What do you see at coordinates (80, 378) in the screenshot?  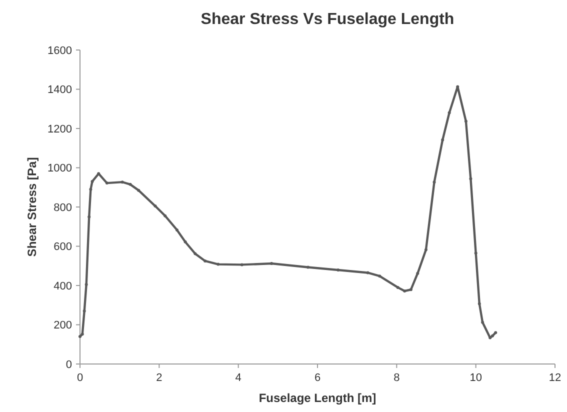 I see `x-tick-label: 0` at bounding box center [80, 378].